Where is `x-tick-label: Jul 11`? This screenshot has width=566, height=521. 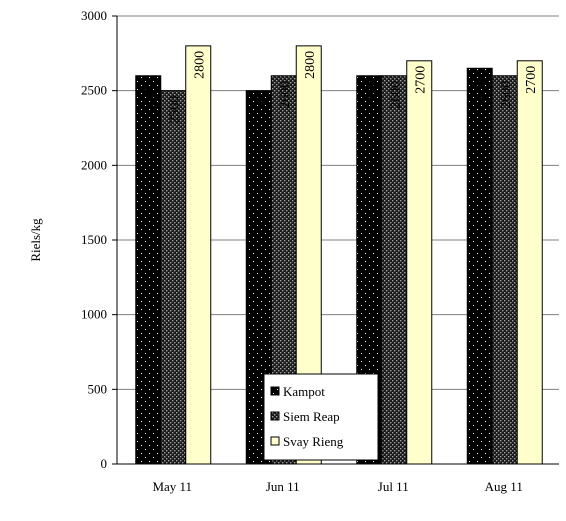
x-tick-label: Jul 11 is located at coordinates (393, 486).